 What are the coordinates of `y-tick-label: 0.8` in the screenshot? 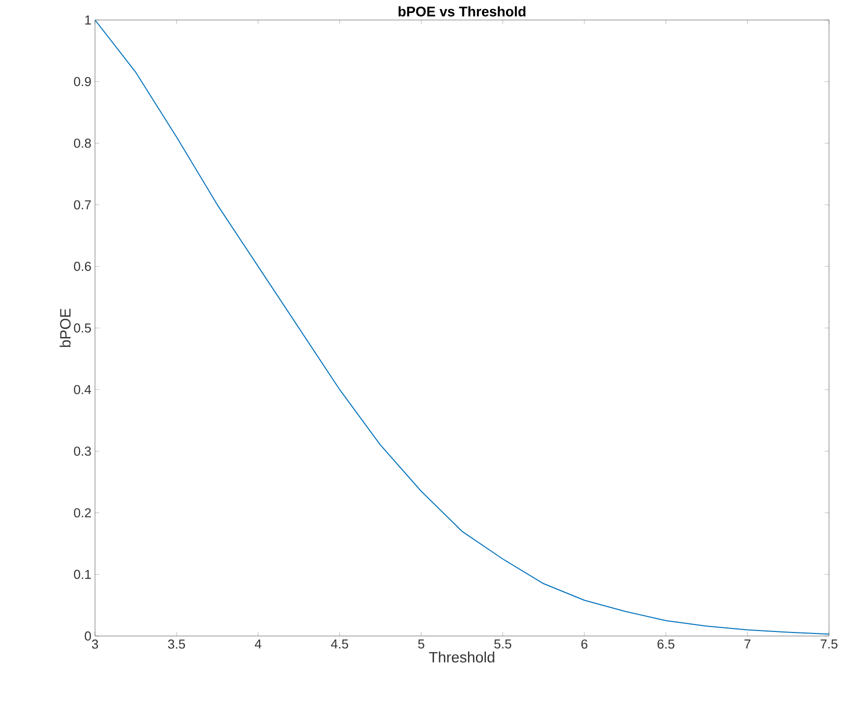 It's located at (82, 143).